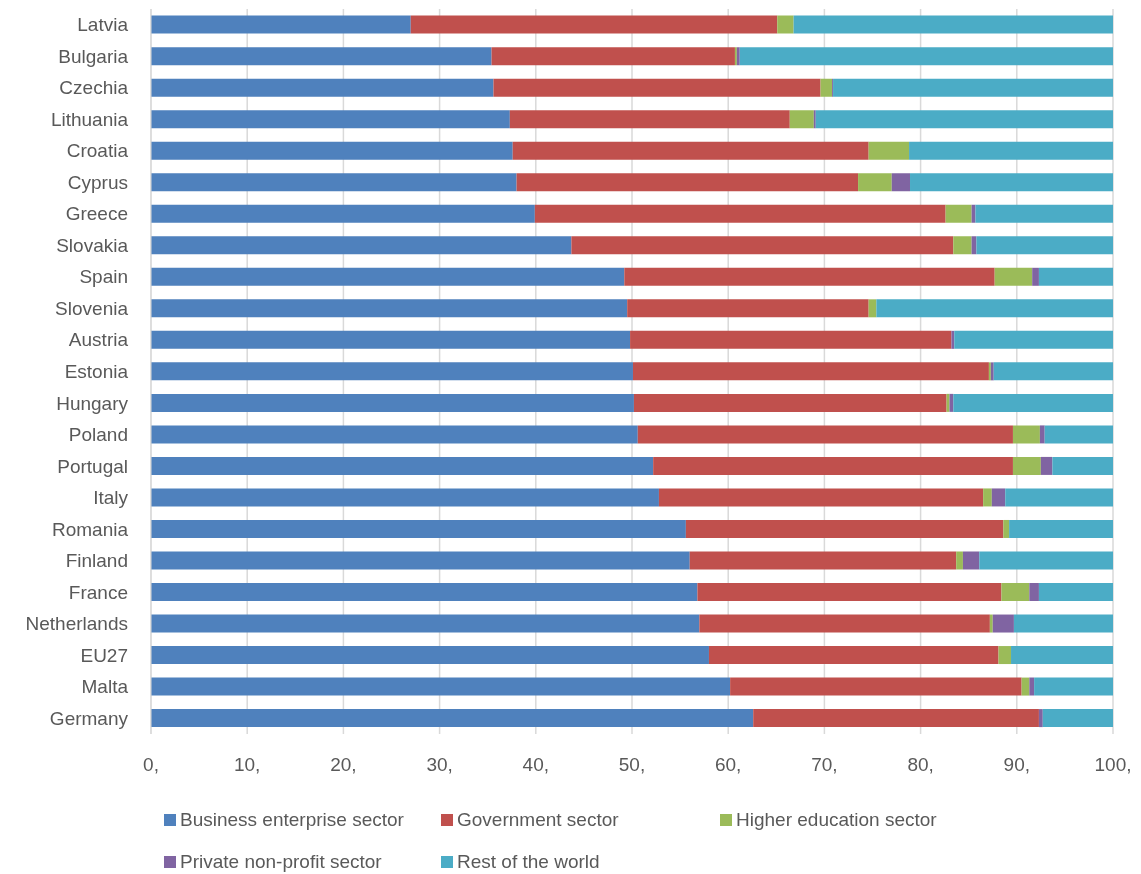  I want to click on y-tick-label: Bulgaria, so click(93, 56).